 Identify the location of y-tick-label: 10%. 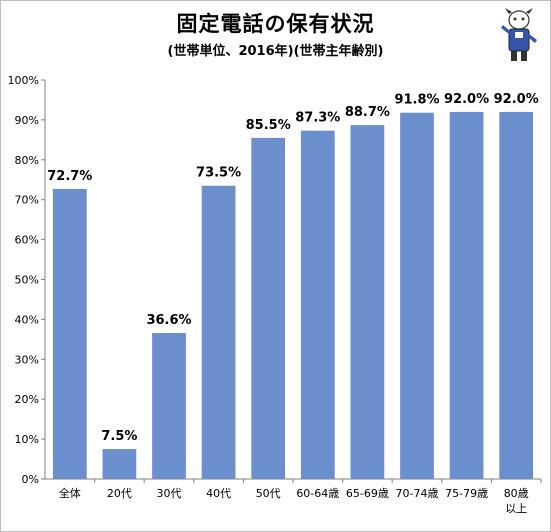
(27, 439).